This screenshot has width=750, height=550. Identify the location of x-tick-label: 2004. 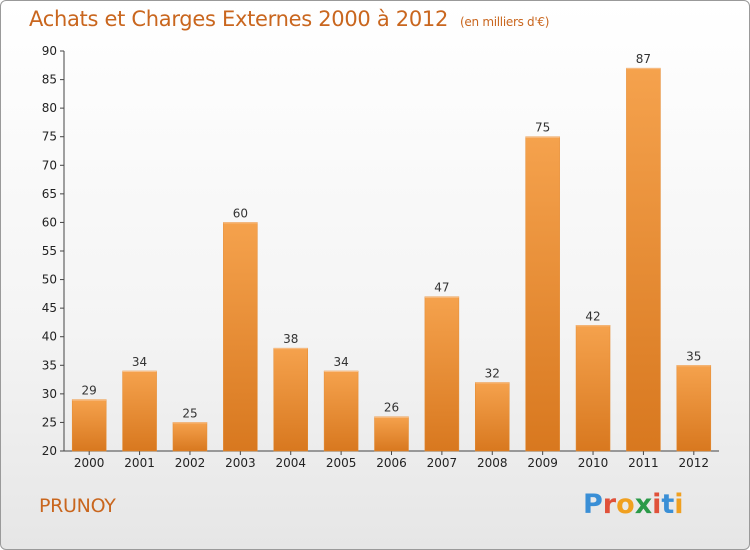
(290, 463).